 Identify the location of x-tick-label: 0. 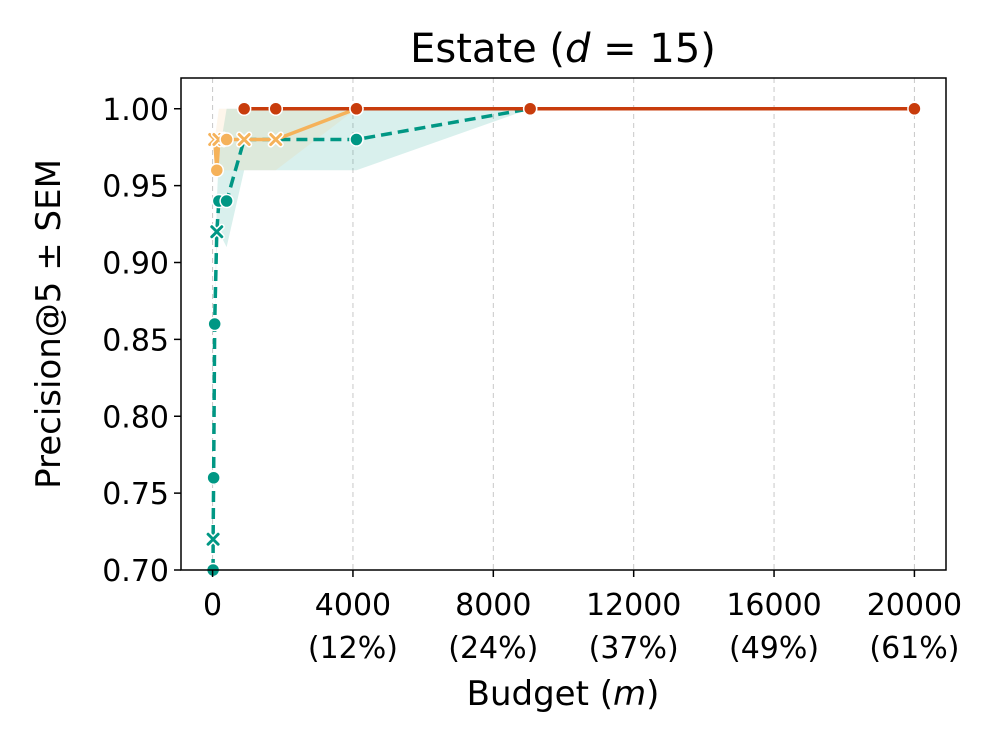
(212, 605).